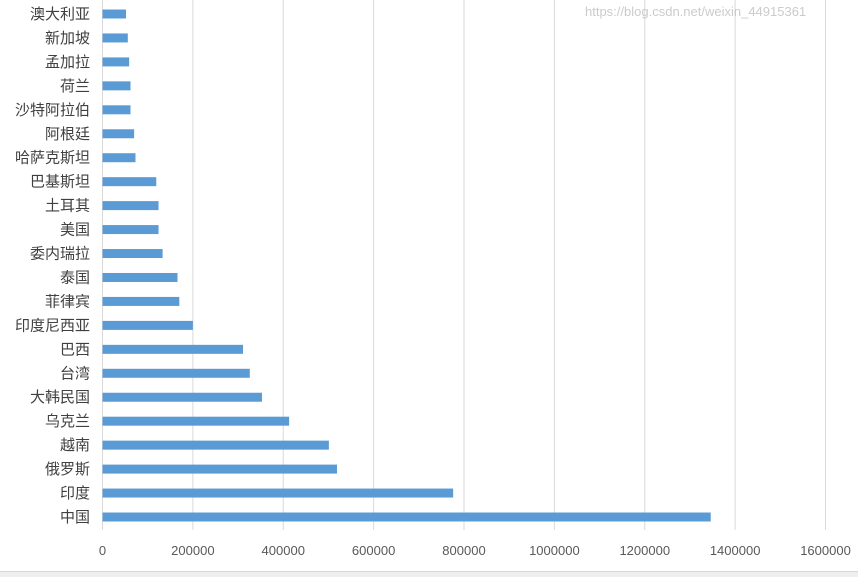  What do you see at coordinates (75, 277) in the screenshot?
I see `y-category-label: 泰国` at bounding box center [75, 277].